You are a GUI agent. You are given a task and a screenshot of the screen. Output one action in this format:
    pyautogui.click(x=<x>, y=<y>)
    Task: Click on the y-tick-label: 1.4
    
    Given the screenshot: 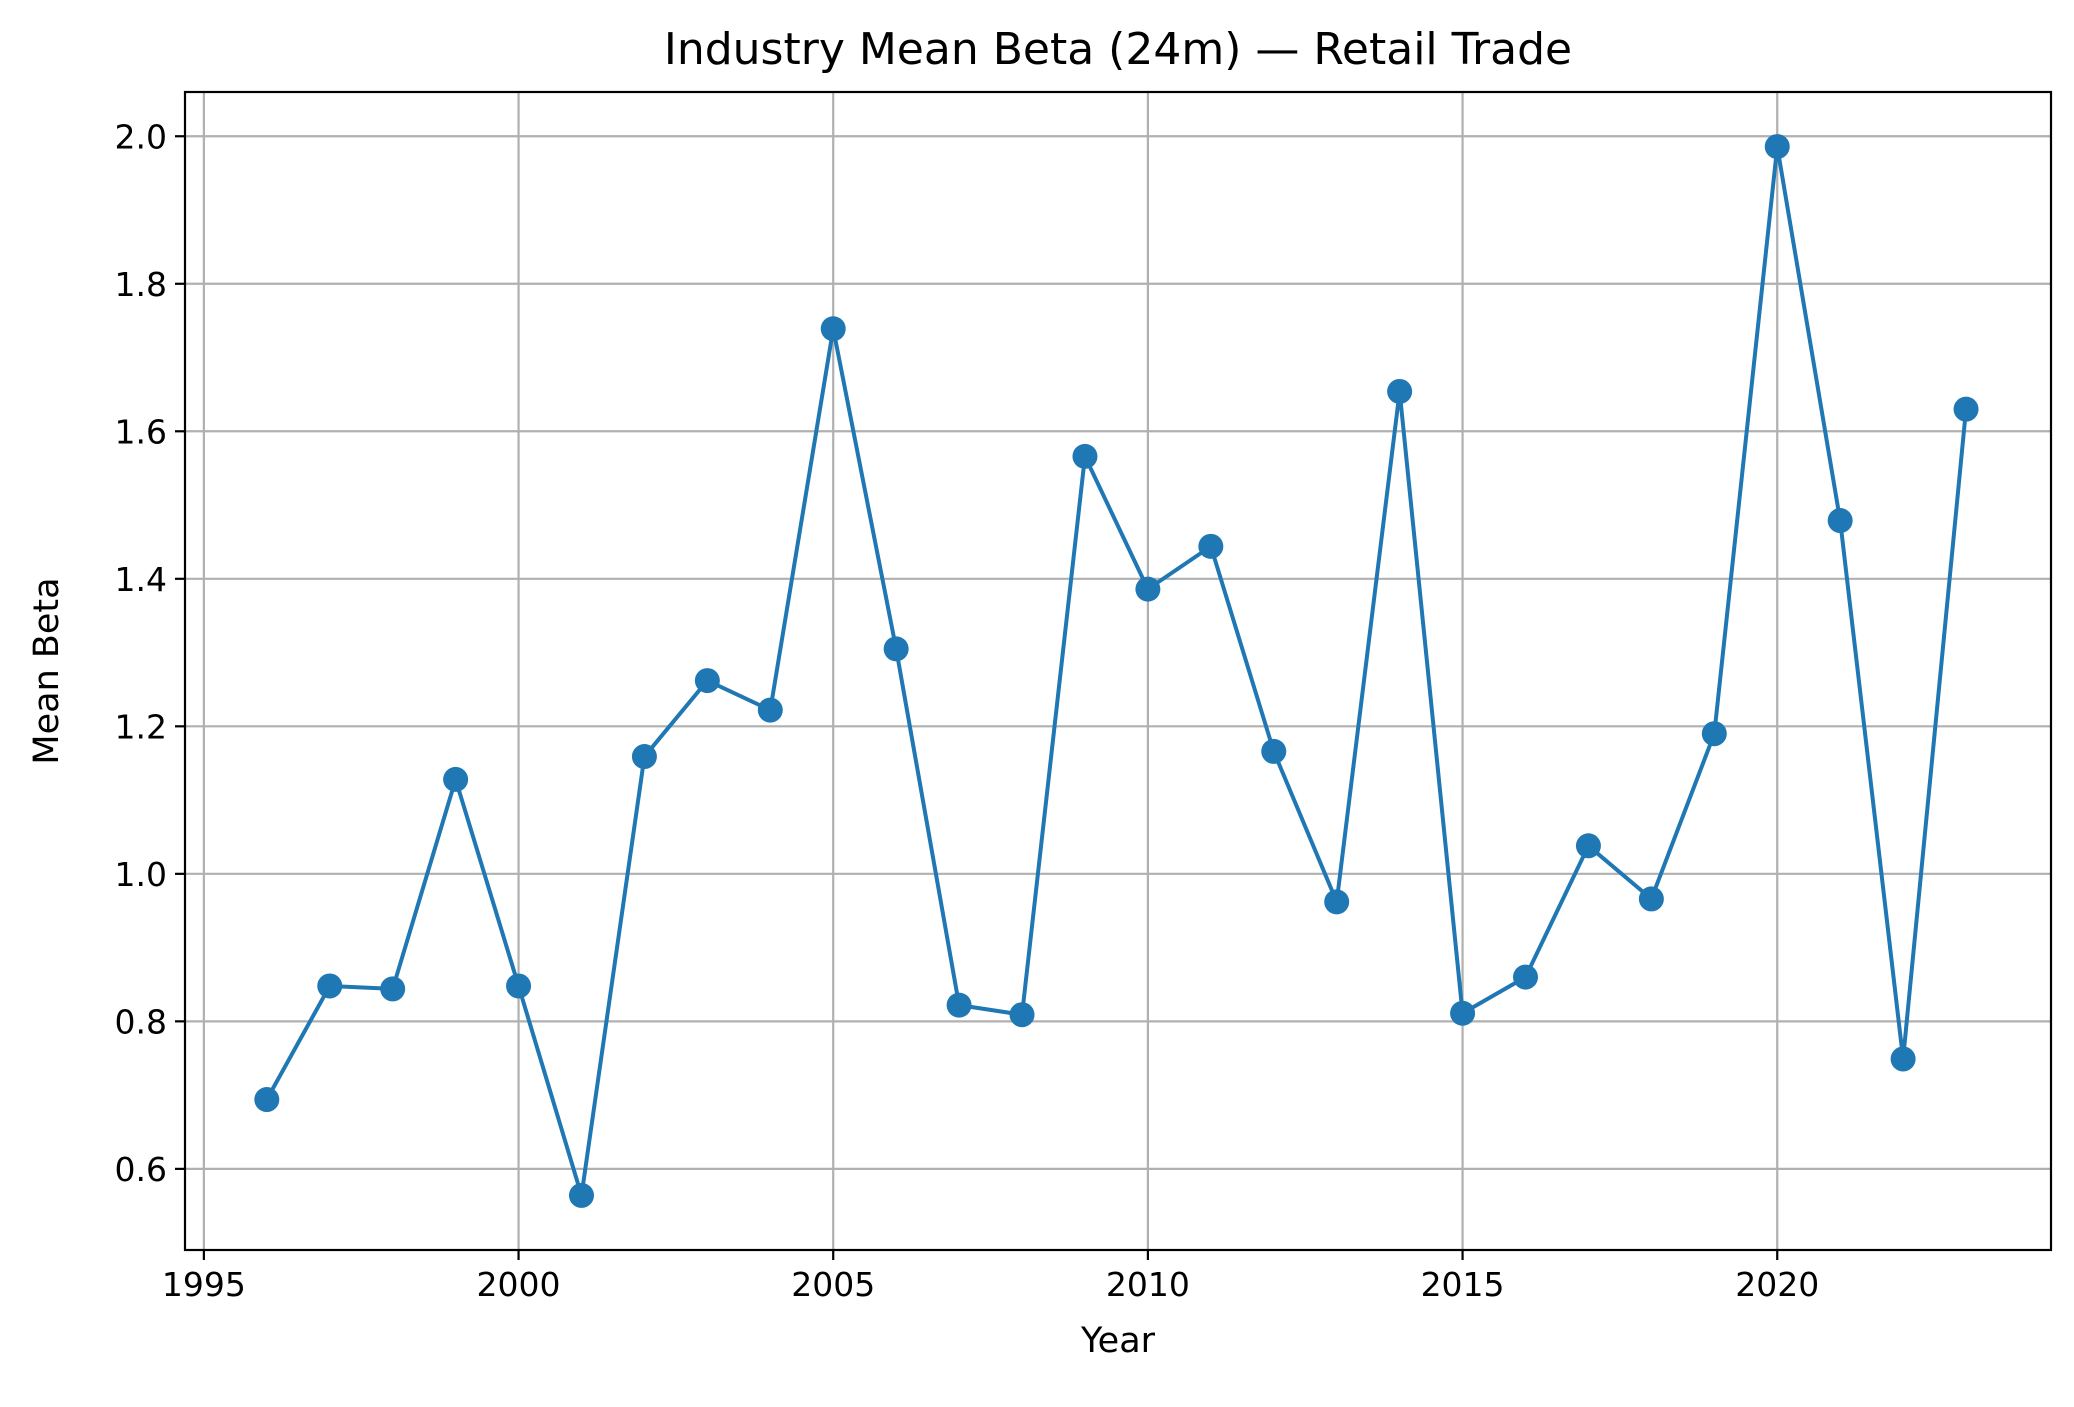 What is the action you would take?
    pyautogui.click(x=141, y=579)
    